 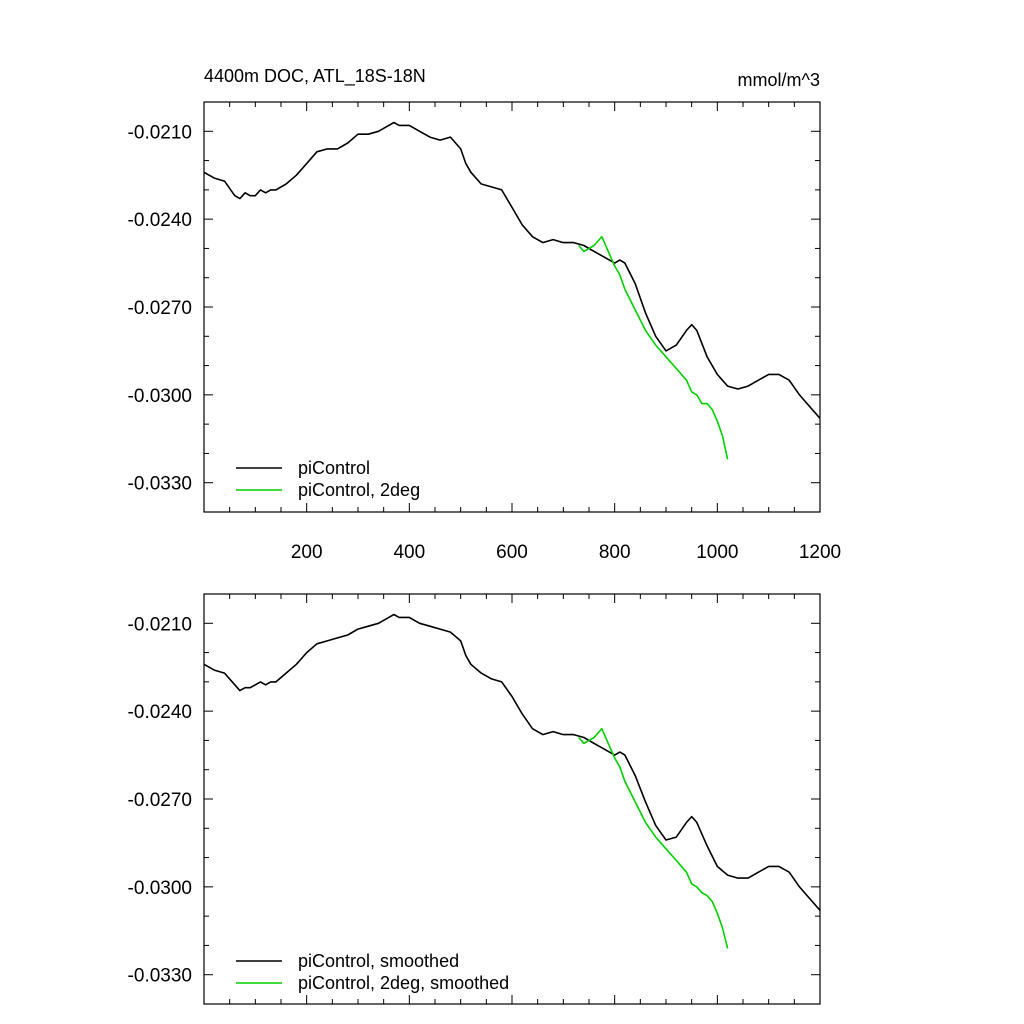 What do you see at coordinates (779, 80) in the screenshot?
I see `units-label: mmol/m^3` at bounding box center [779, 80].